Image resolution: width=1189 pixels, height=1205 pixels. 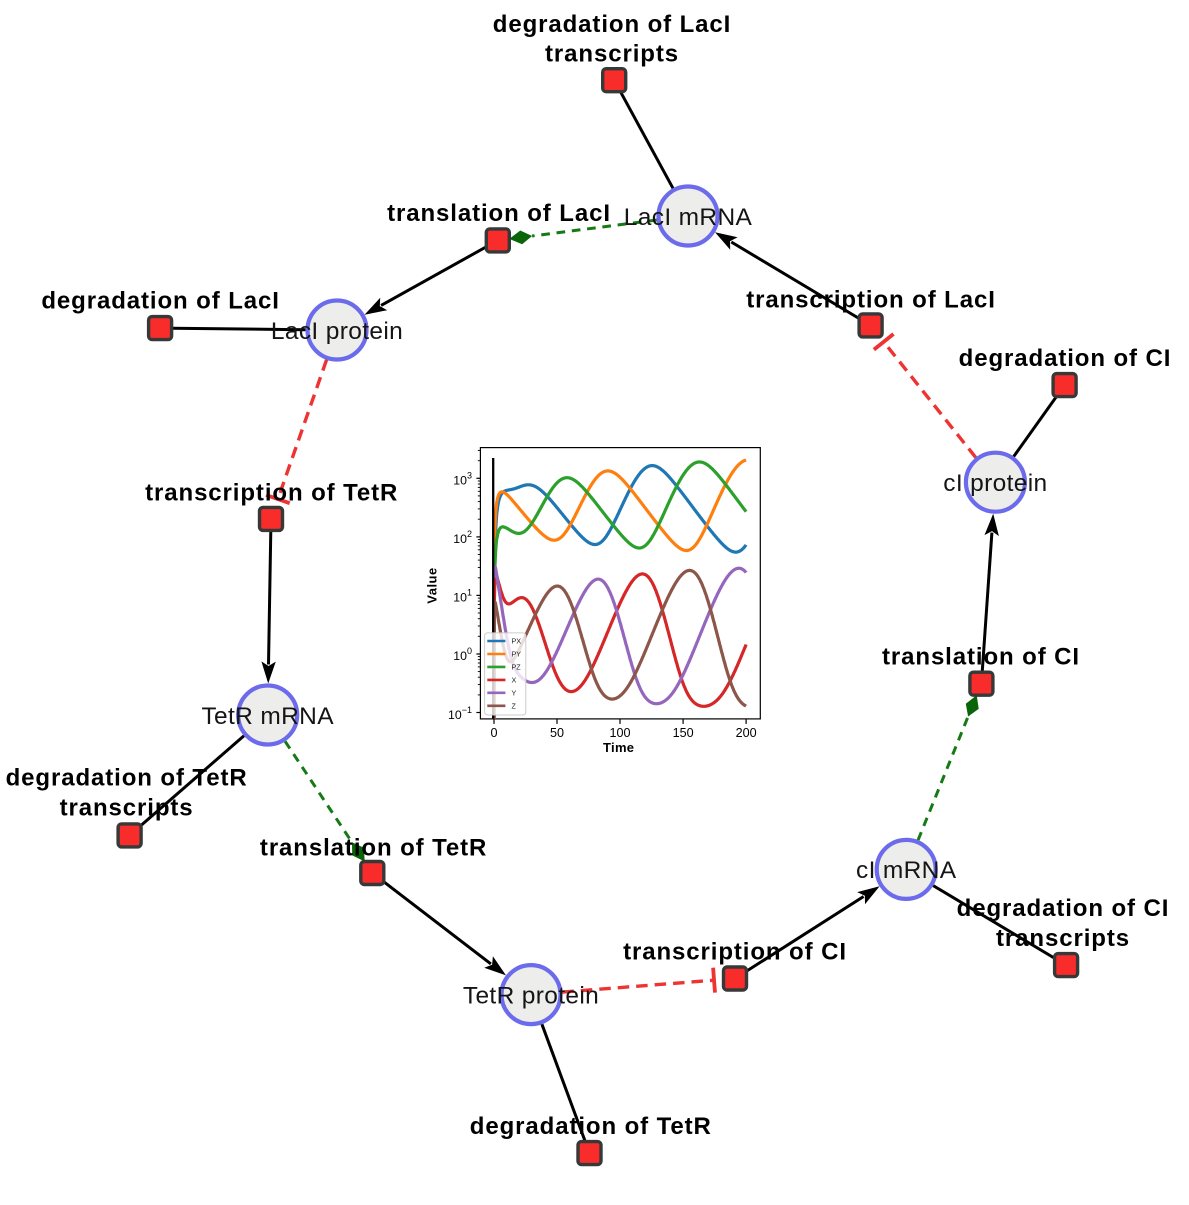 What do you see at coordinates (557, 733) in the screenshot?
I see `svg-text: 50` at bounding box center [557, 733].